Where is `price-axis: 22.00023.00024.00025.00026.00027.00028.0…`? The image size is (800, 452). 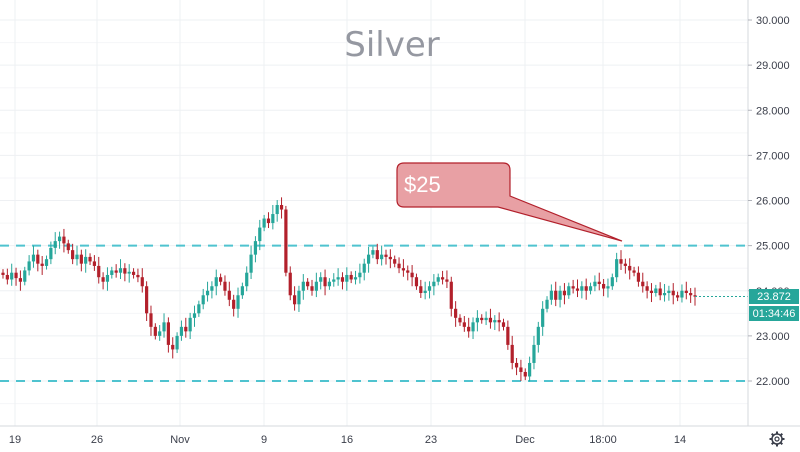
price-axis: 22.00023.00024.00025.00026.00027.00028.0… is located at coordinates (768, 213).